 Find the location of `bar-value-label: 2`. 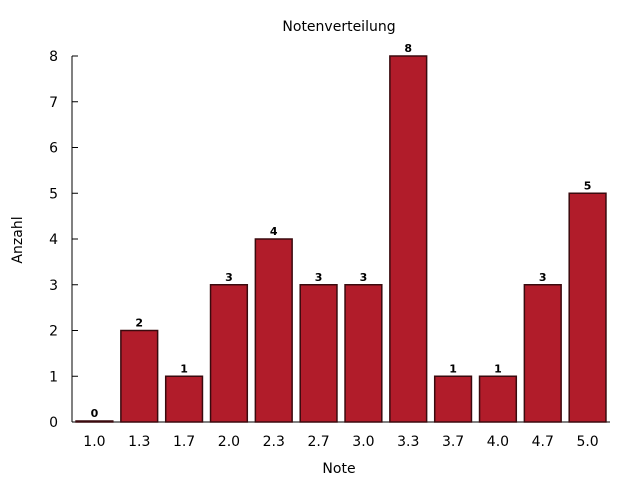

bar-value-label: 2 is located at coordinates (139, 323).